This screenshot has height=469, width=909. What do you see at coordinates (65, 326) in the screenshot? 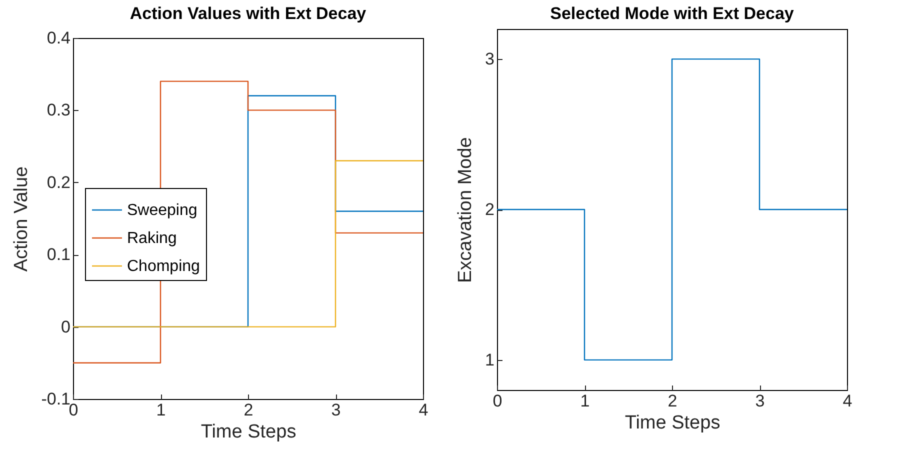
I see `y-tick-label: 0` at bounding box center [65, 326].